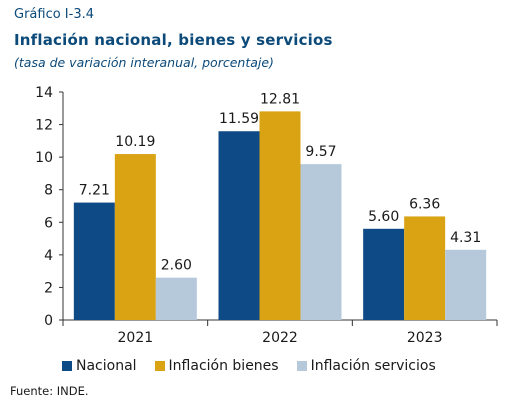  Describe the element at coordinates (383, 217) in the screenshot. I see `data-label: 5.60` at that location.